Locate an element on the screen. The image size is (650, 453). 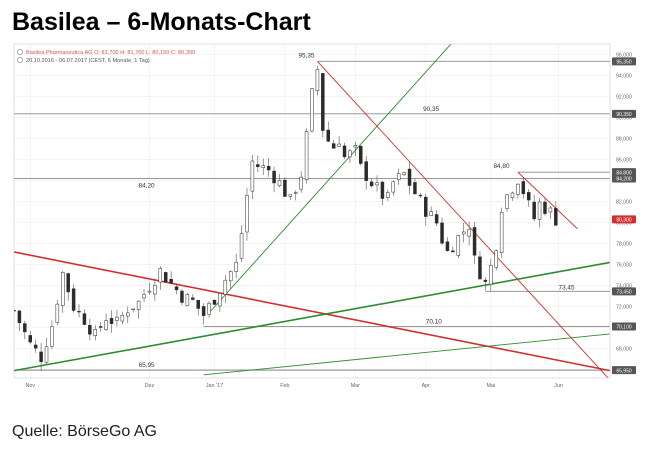
price-badge-label: 70,100 is located at coordinates (624, 328).